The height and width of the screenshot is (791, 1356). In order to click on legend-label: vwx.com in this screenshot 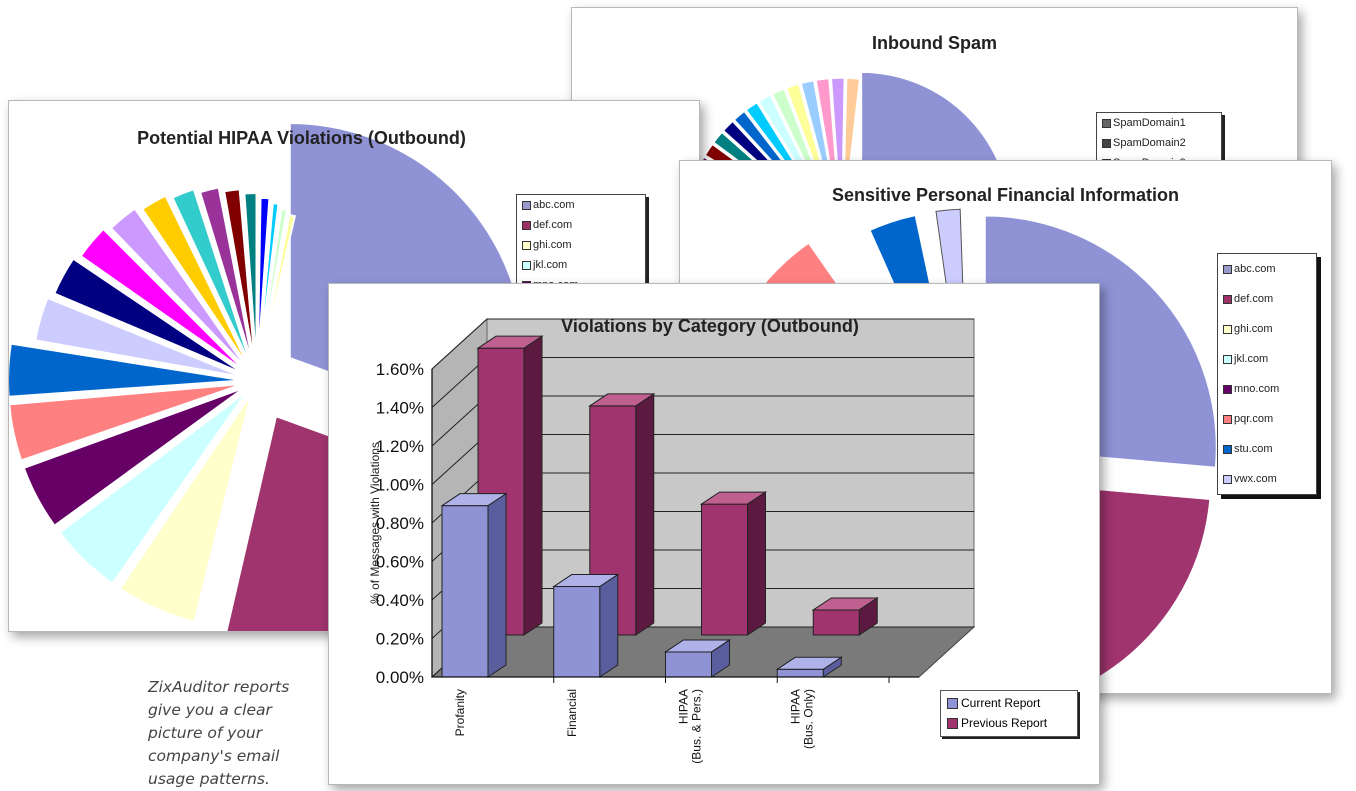, I will do `click(1255, 479)`.